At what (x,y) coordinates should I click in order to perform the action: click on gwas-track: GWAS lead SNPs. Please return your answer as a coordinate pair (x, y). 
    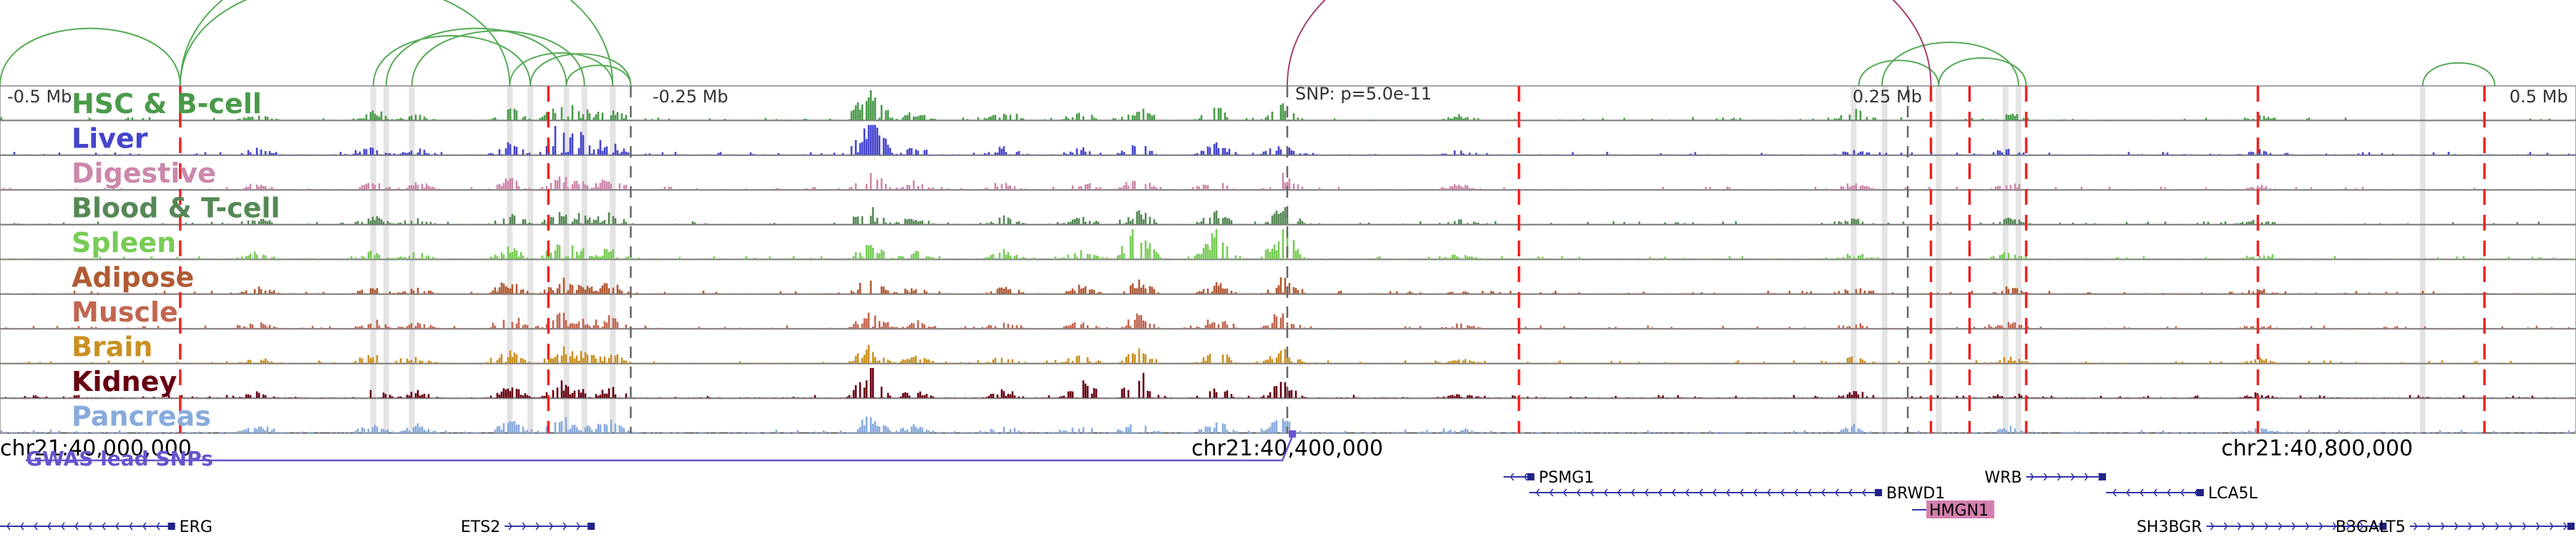
    Looking at the image, I should click on (661, 450).